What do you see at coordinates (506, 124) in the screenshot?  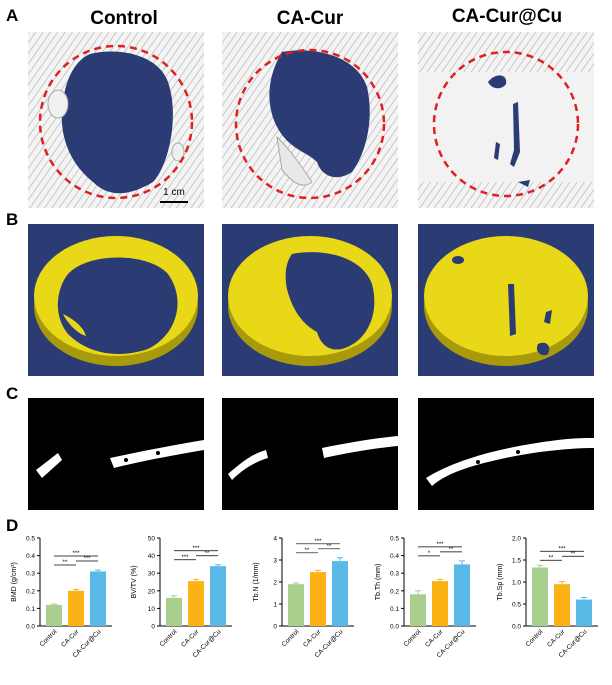 I see `defect-circle-ca-cur-cu` at bounding box center [506, 124].